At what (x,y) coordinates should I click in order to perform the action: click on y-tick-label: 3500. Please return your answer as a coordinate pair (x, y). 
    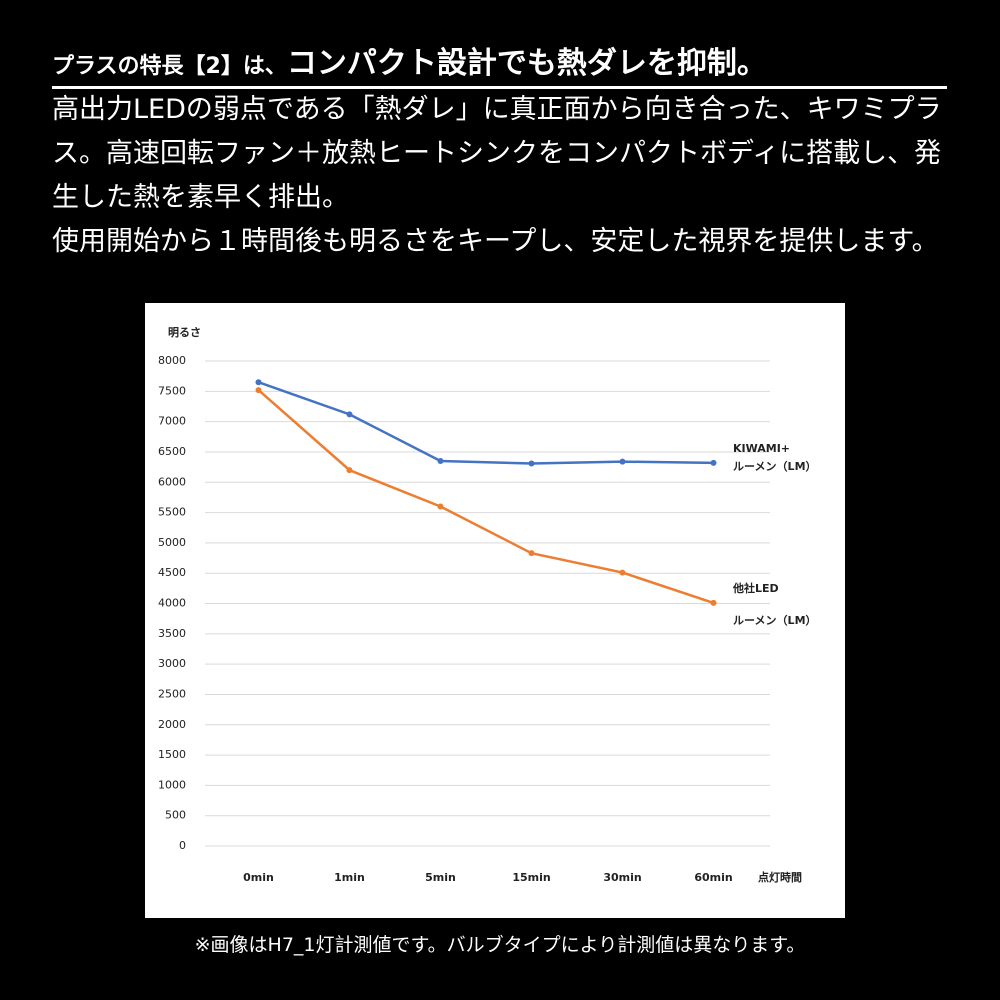
    Looking at the image, I should click on (172, 633).